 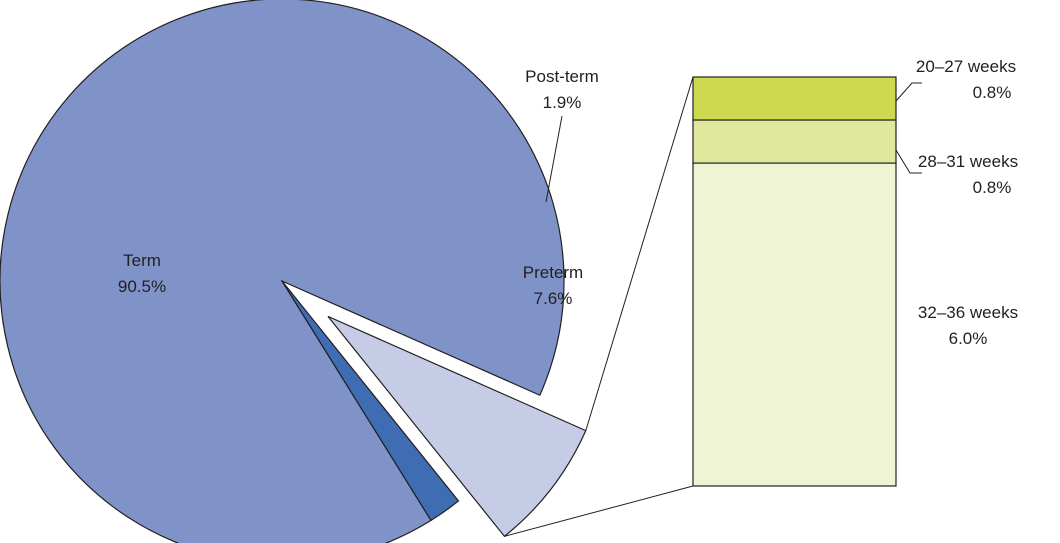 I want to click on segment-32-36-label: 32–36 weeks, so click(x=968, y=312).